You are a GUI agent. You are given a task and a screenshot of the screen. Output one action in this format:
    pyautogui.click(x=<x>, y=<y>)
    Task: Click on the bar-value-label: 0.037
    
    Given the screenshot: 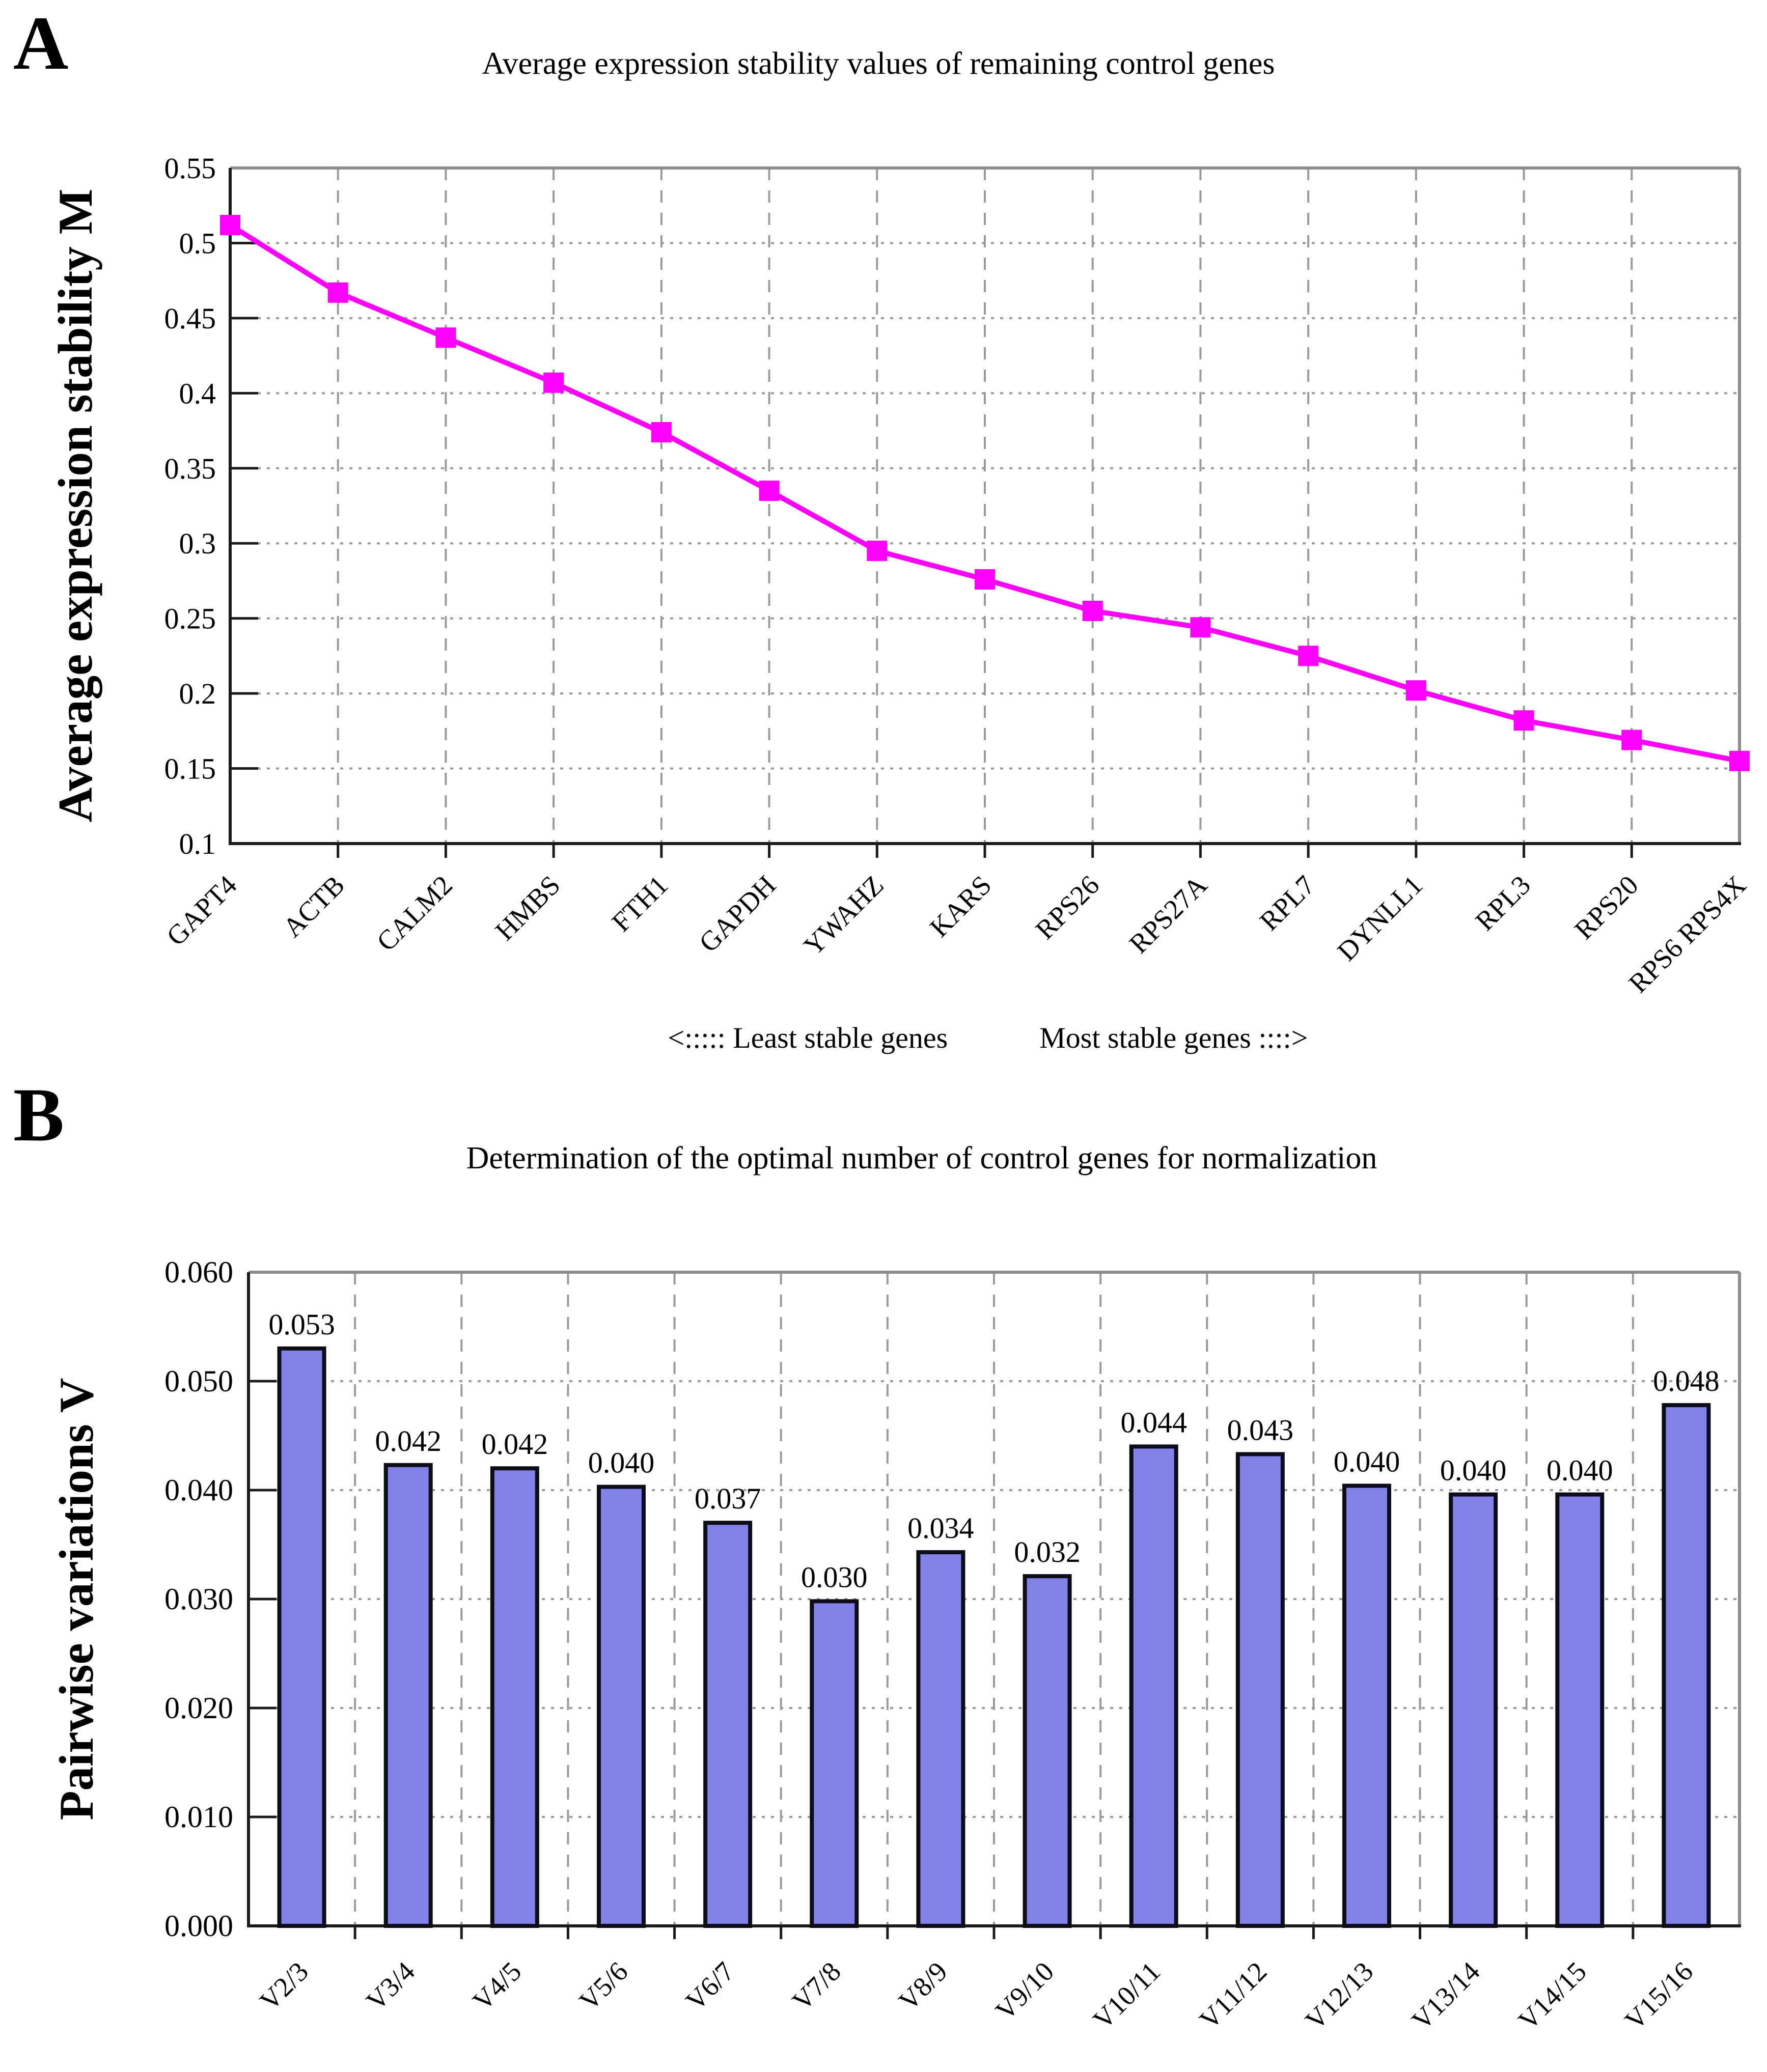 What is the action you would take?
    pyautogui.click(x=728, y=1498)
    